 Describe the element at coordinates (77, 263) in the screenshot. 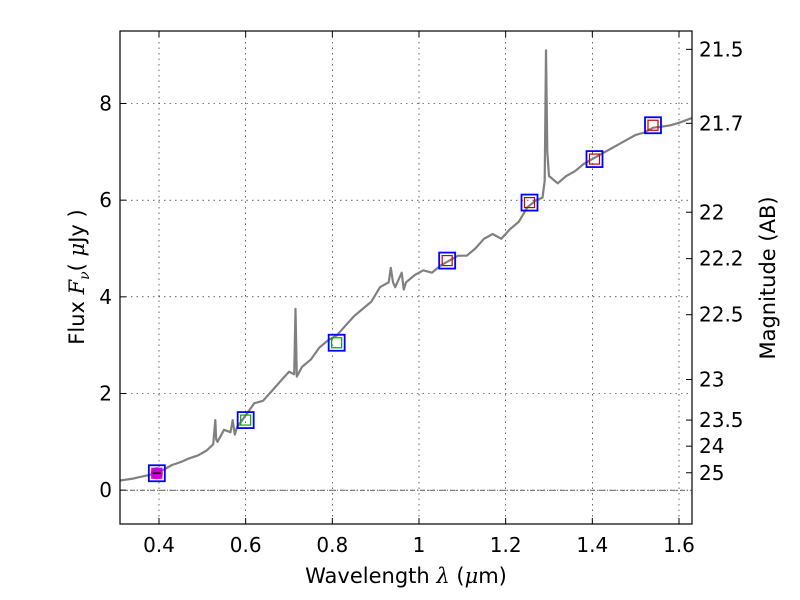

I see `y-axis-label-unit-open: (` at that location.